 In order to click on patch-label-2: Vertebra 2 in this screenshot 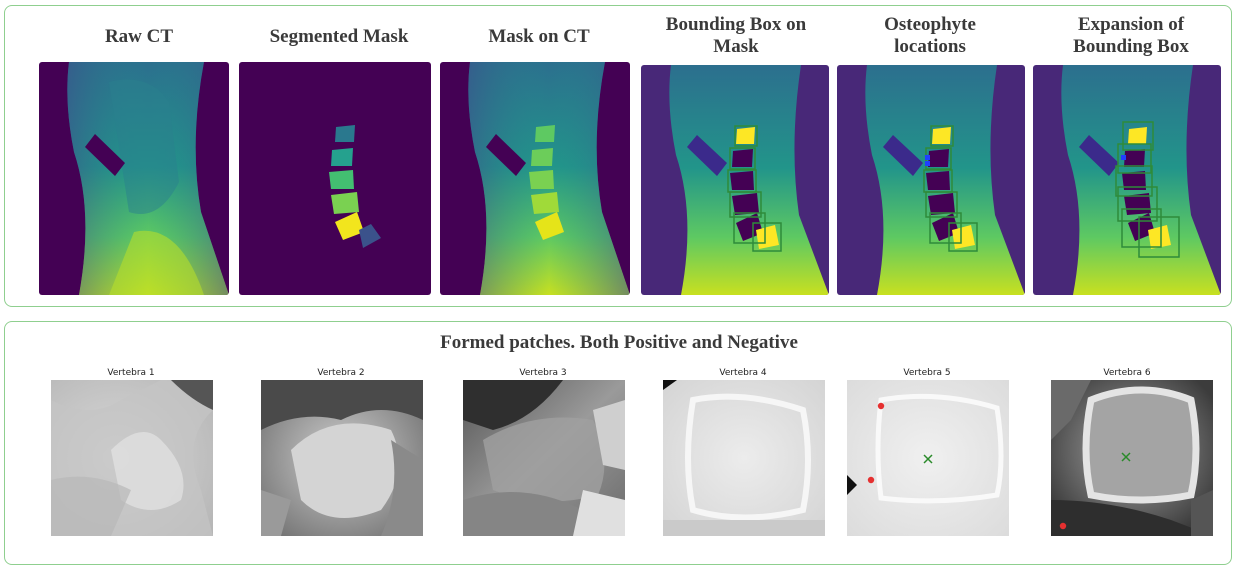, I will do `click(341, 373)`.